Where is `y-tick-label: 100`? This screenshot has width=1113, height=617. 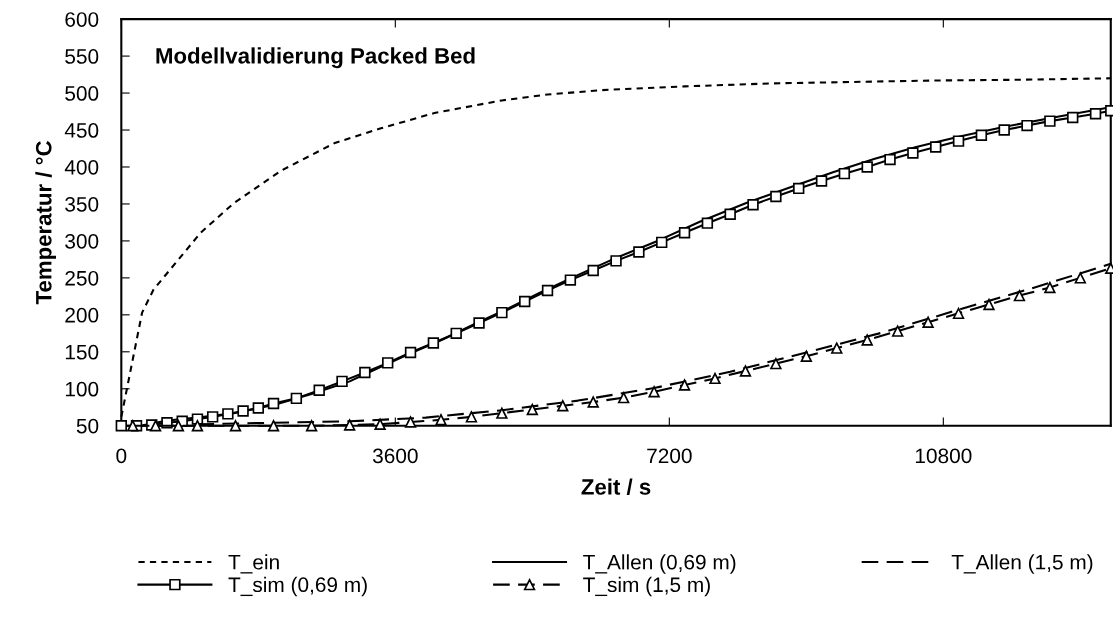 y-tick-label: 100 is located at coordinates (82, 389).